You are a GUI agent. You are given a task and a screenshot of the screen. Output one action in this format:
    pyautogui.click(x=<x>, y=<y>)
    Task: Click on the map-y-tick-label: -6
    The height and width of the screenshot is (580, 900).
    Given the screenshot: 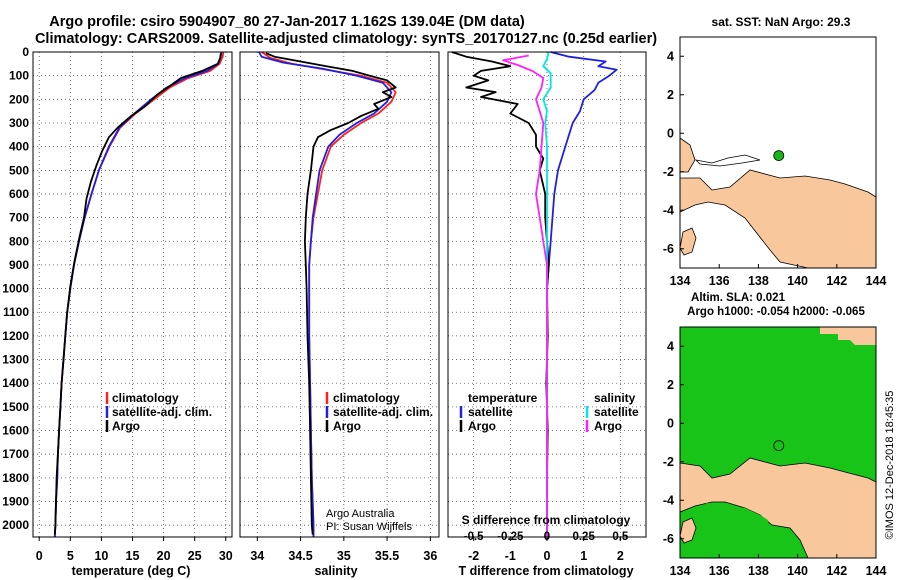 What is the action you would take?
    pyautogui.click(x=668, y=249)
    